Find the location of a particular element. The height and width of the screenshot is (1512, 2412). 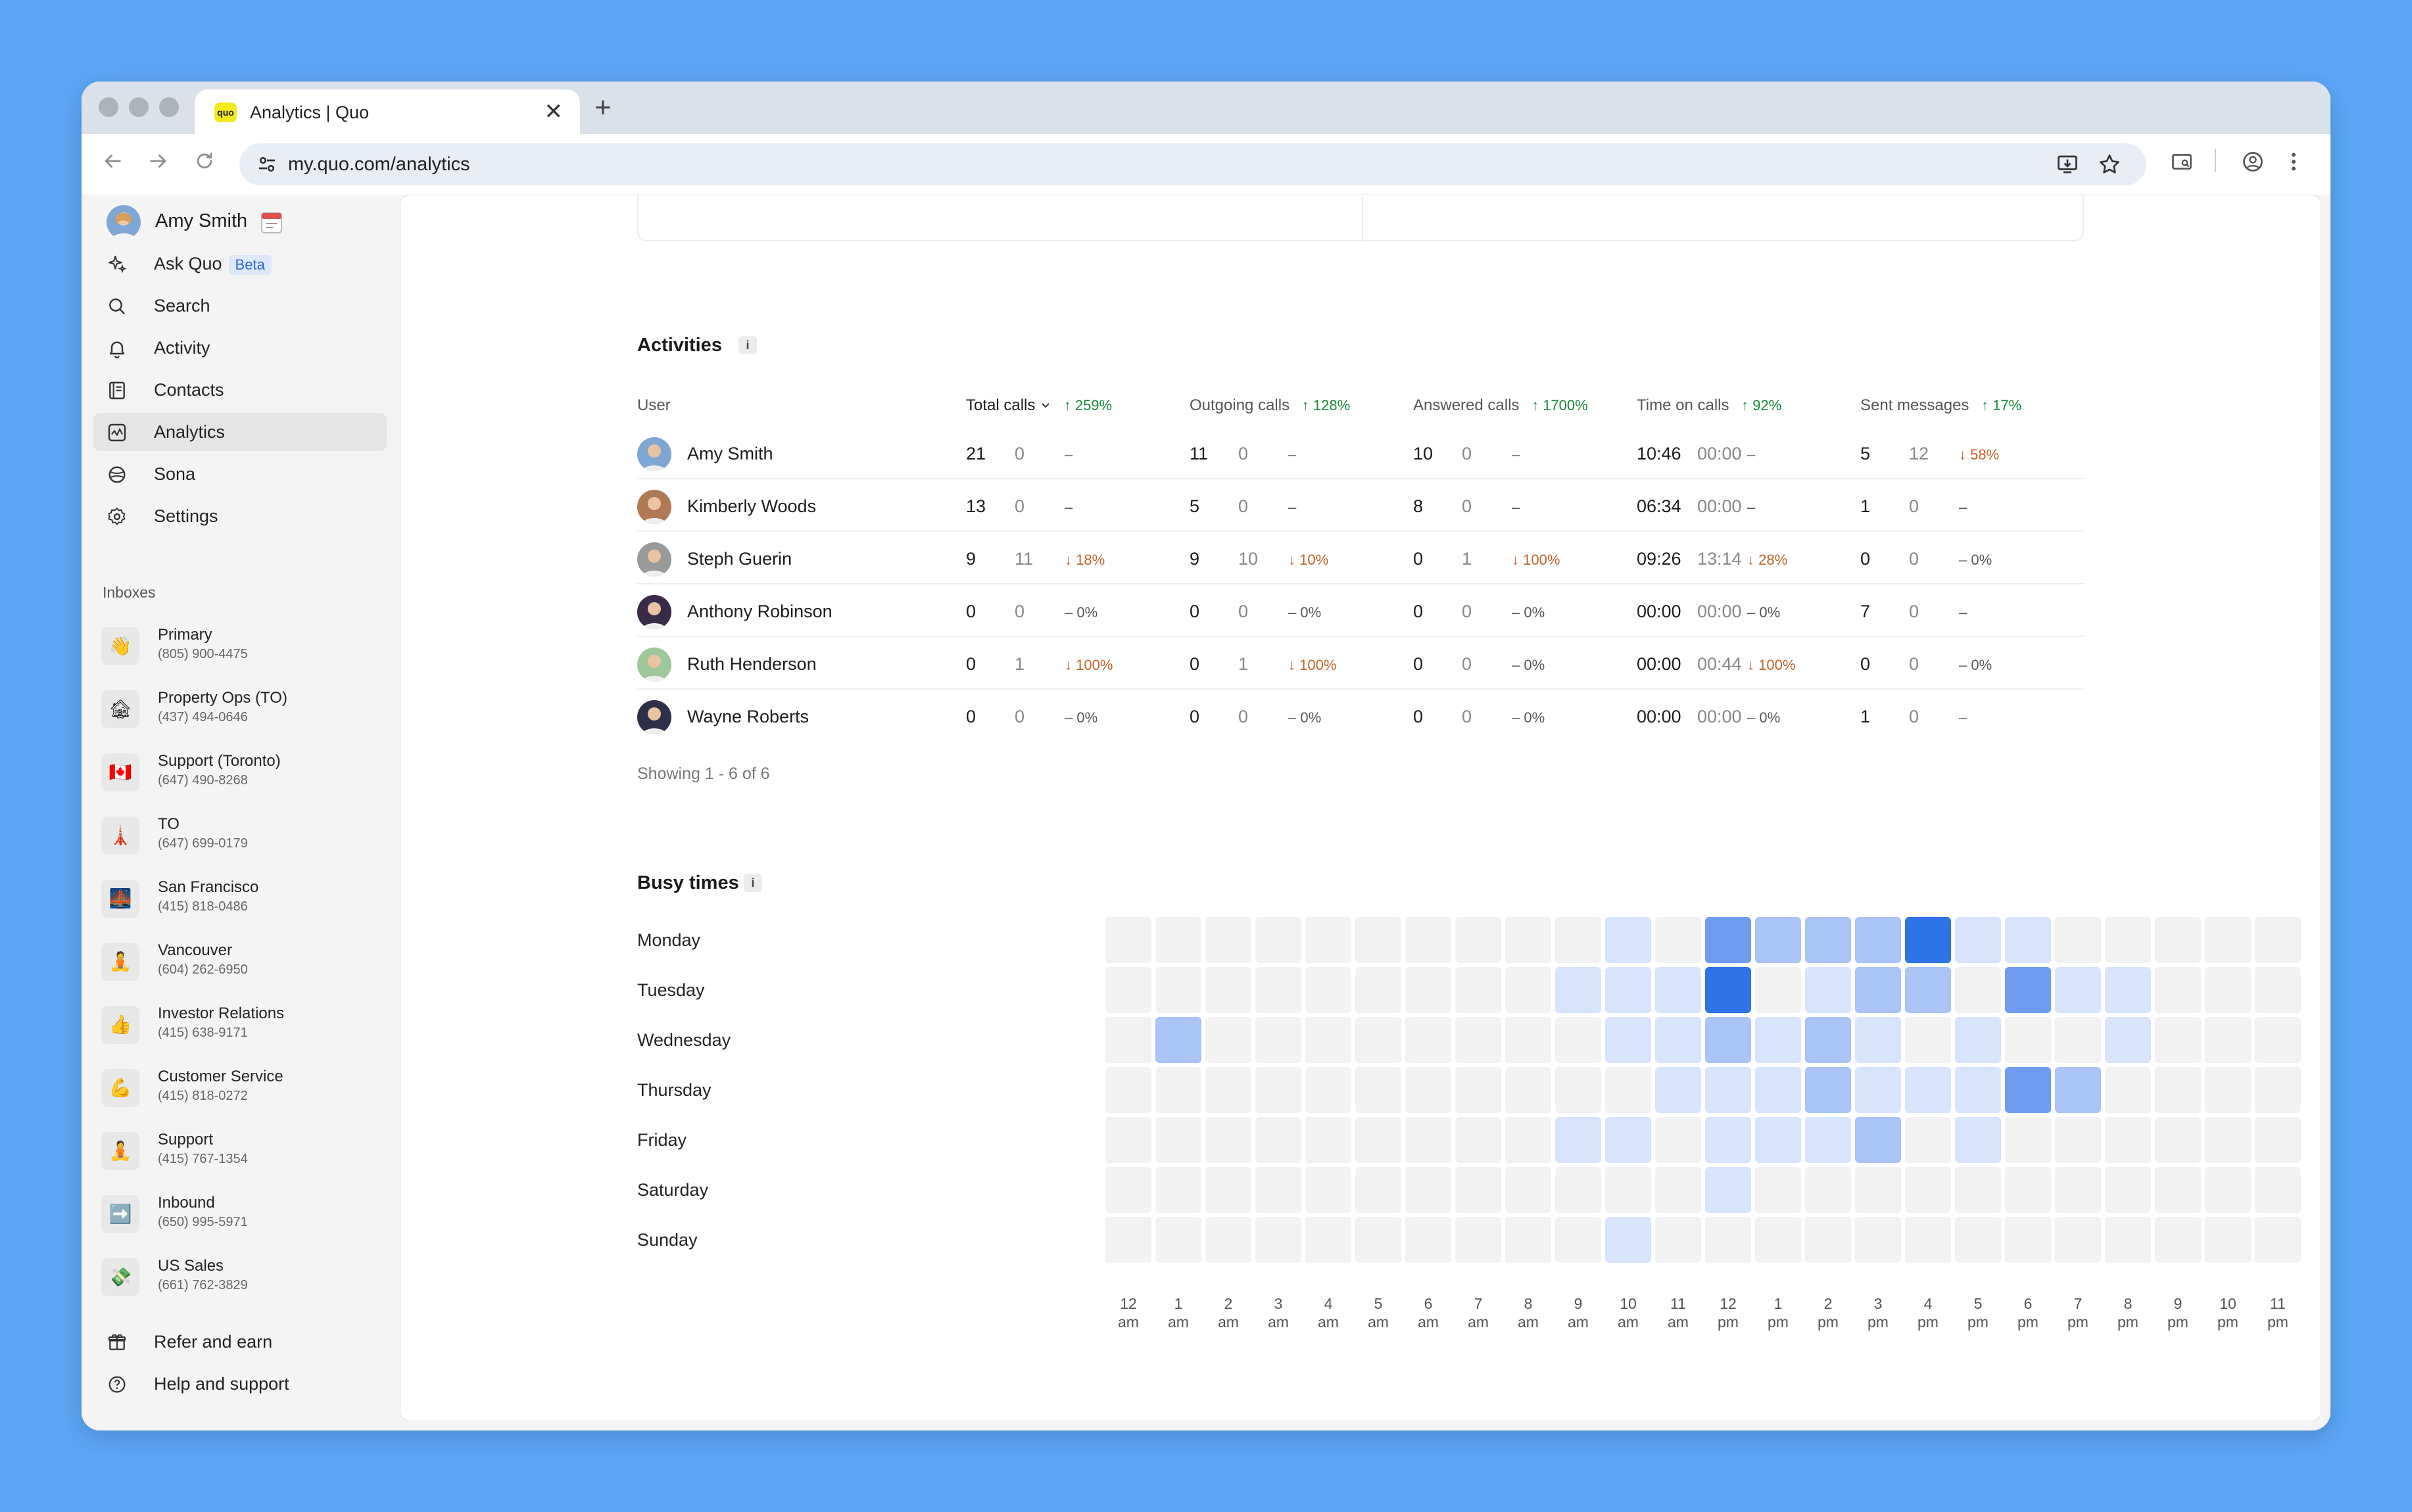

minimize-window-button is located at coordinates (139, 107).